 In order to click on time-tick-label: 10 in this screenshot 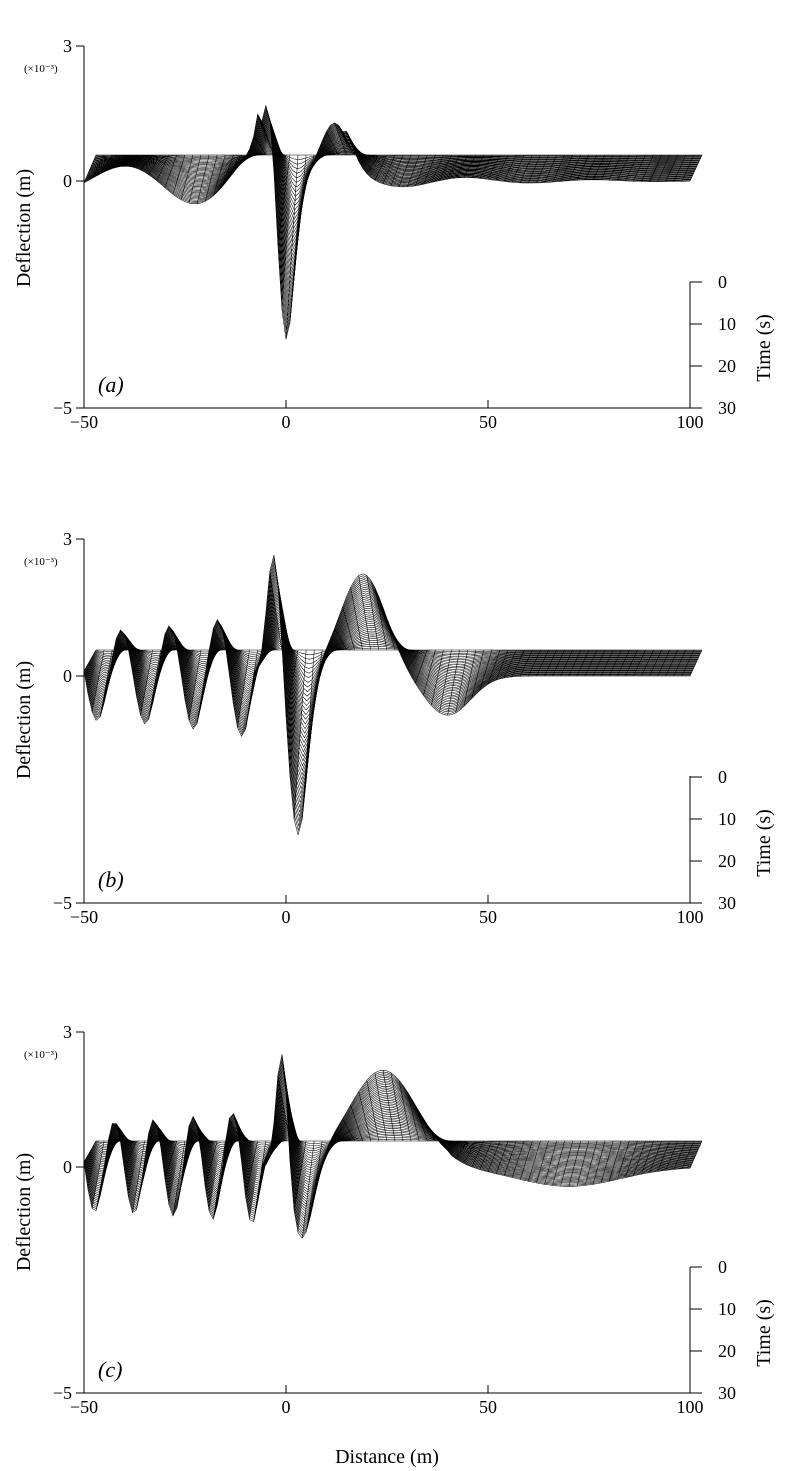, I will do `click(727, 324)`.